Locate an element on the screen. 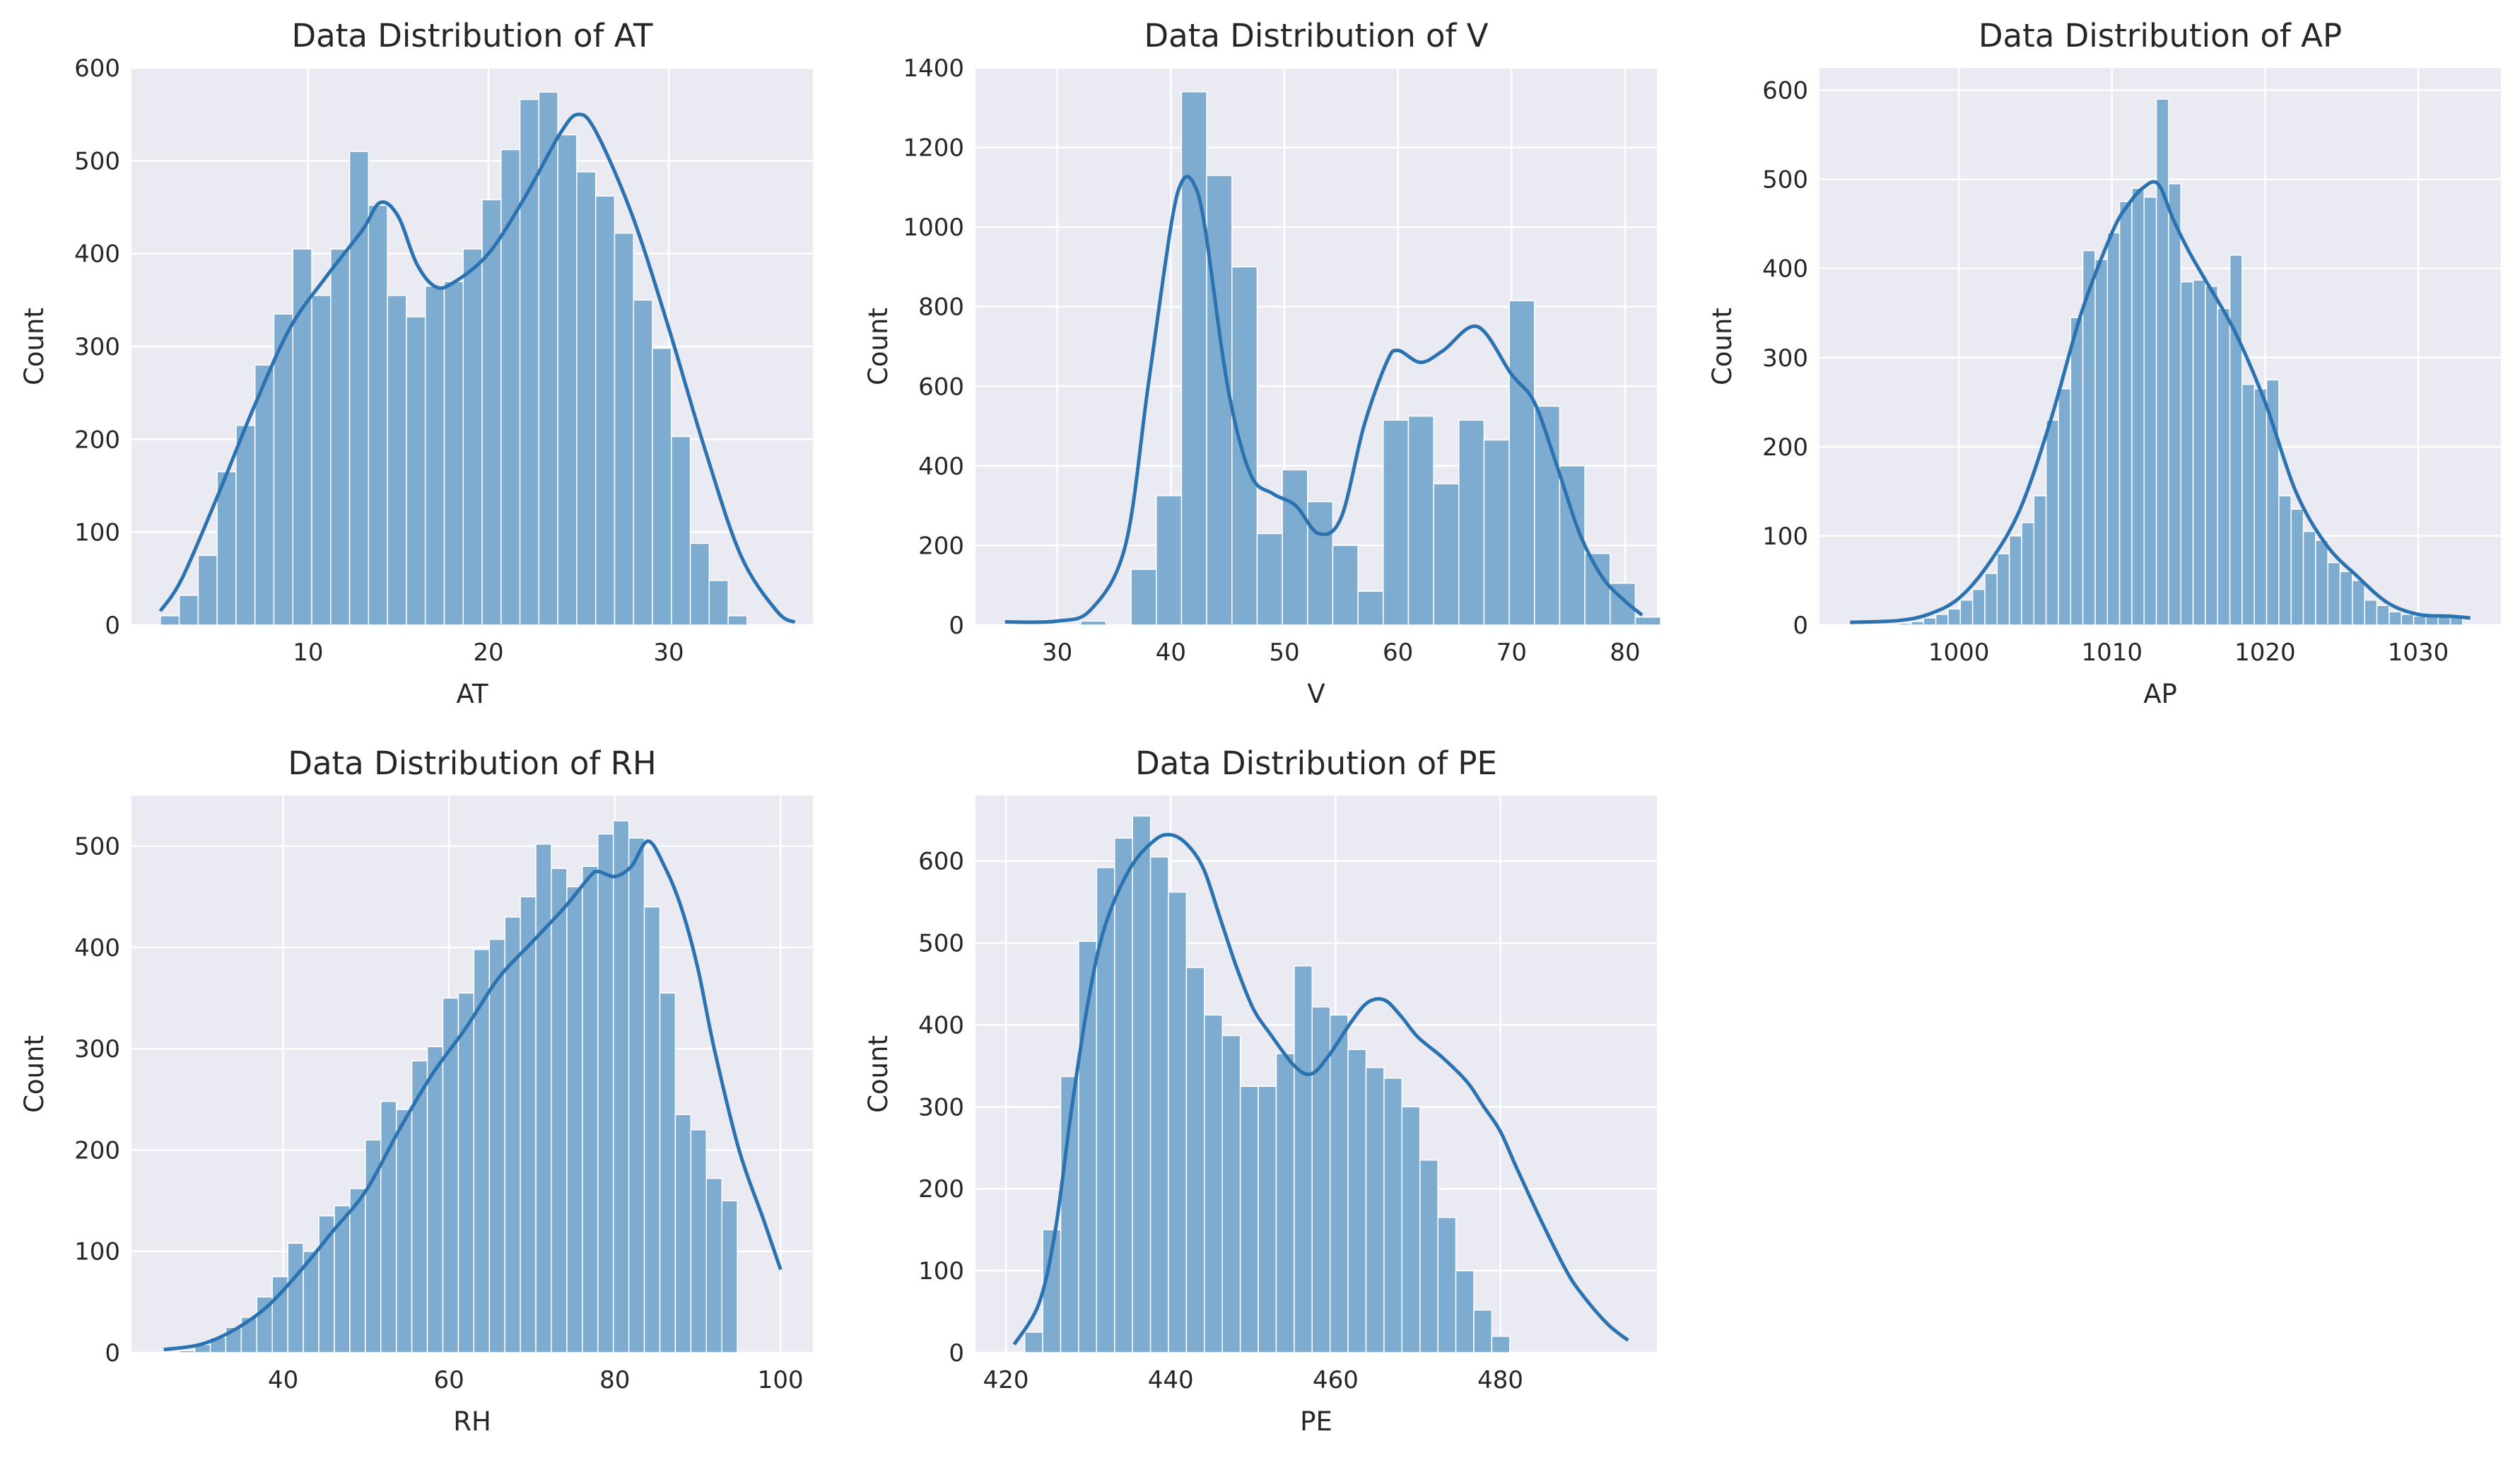 This screenshot has height=1458, width=2520. chart-title: Data Distribution of AT is located at coordinates (472, 36).